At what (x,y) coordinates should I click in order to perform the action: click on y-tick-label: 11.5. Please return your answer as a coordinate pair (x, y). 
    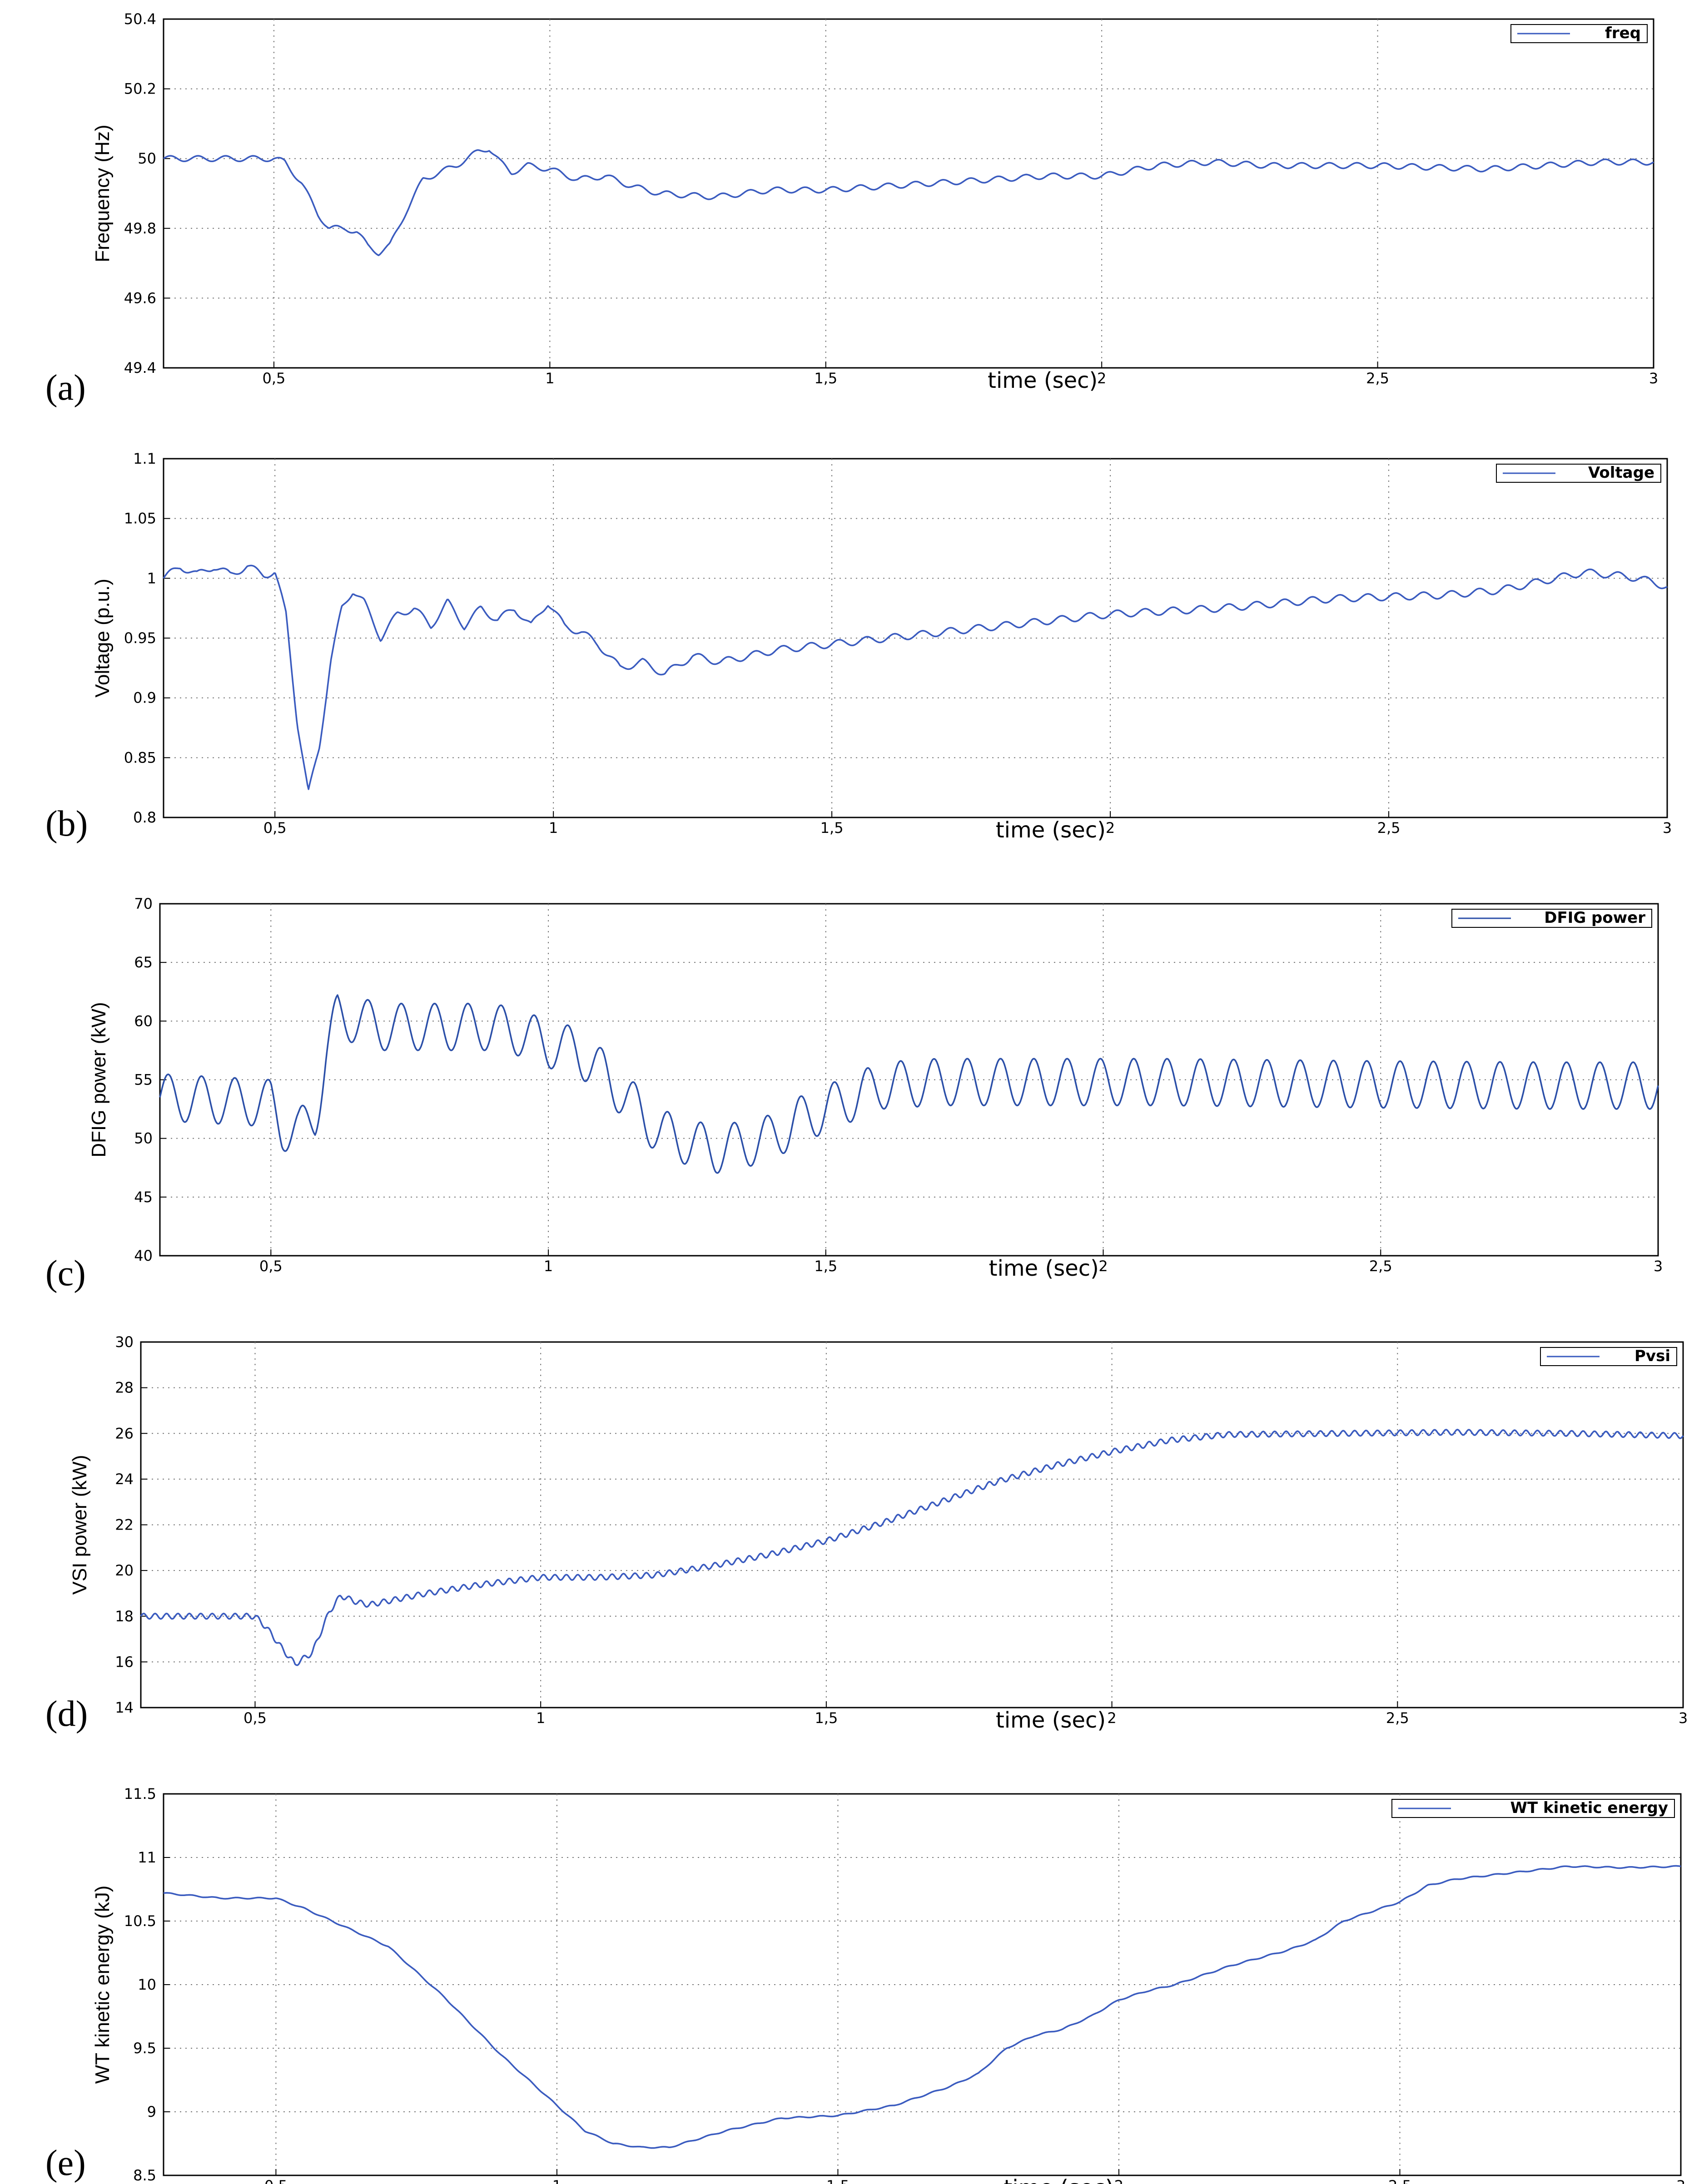
    Looking at the image, I should click on (140, 1794).